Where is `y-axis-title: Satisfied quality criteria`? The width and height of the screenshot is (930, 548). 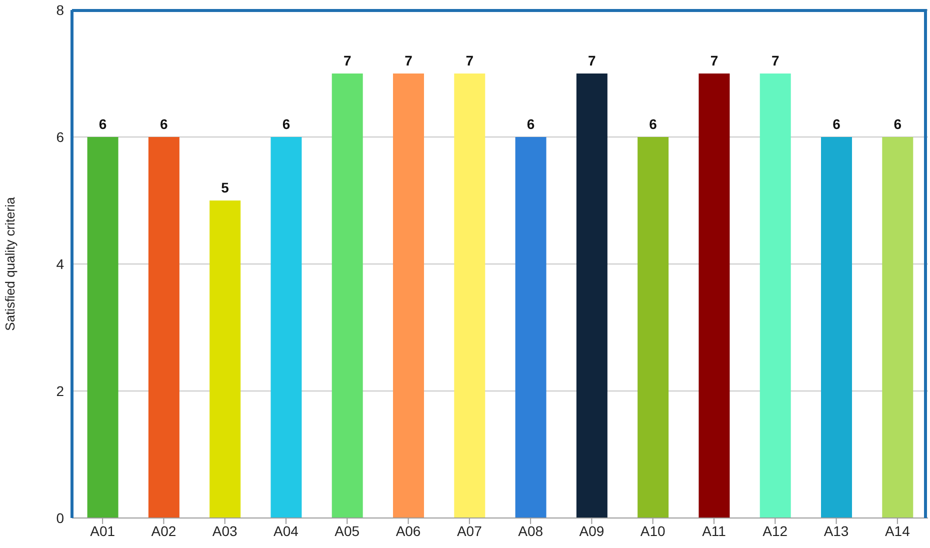 y-axis-title: Satisfied quality criteria is located at coordinates (10, 263).